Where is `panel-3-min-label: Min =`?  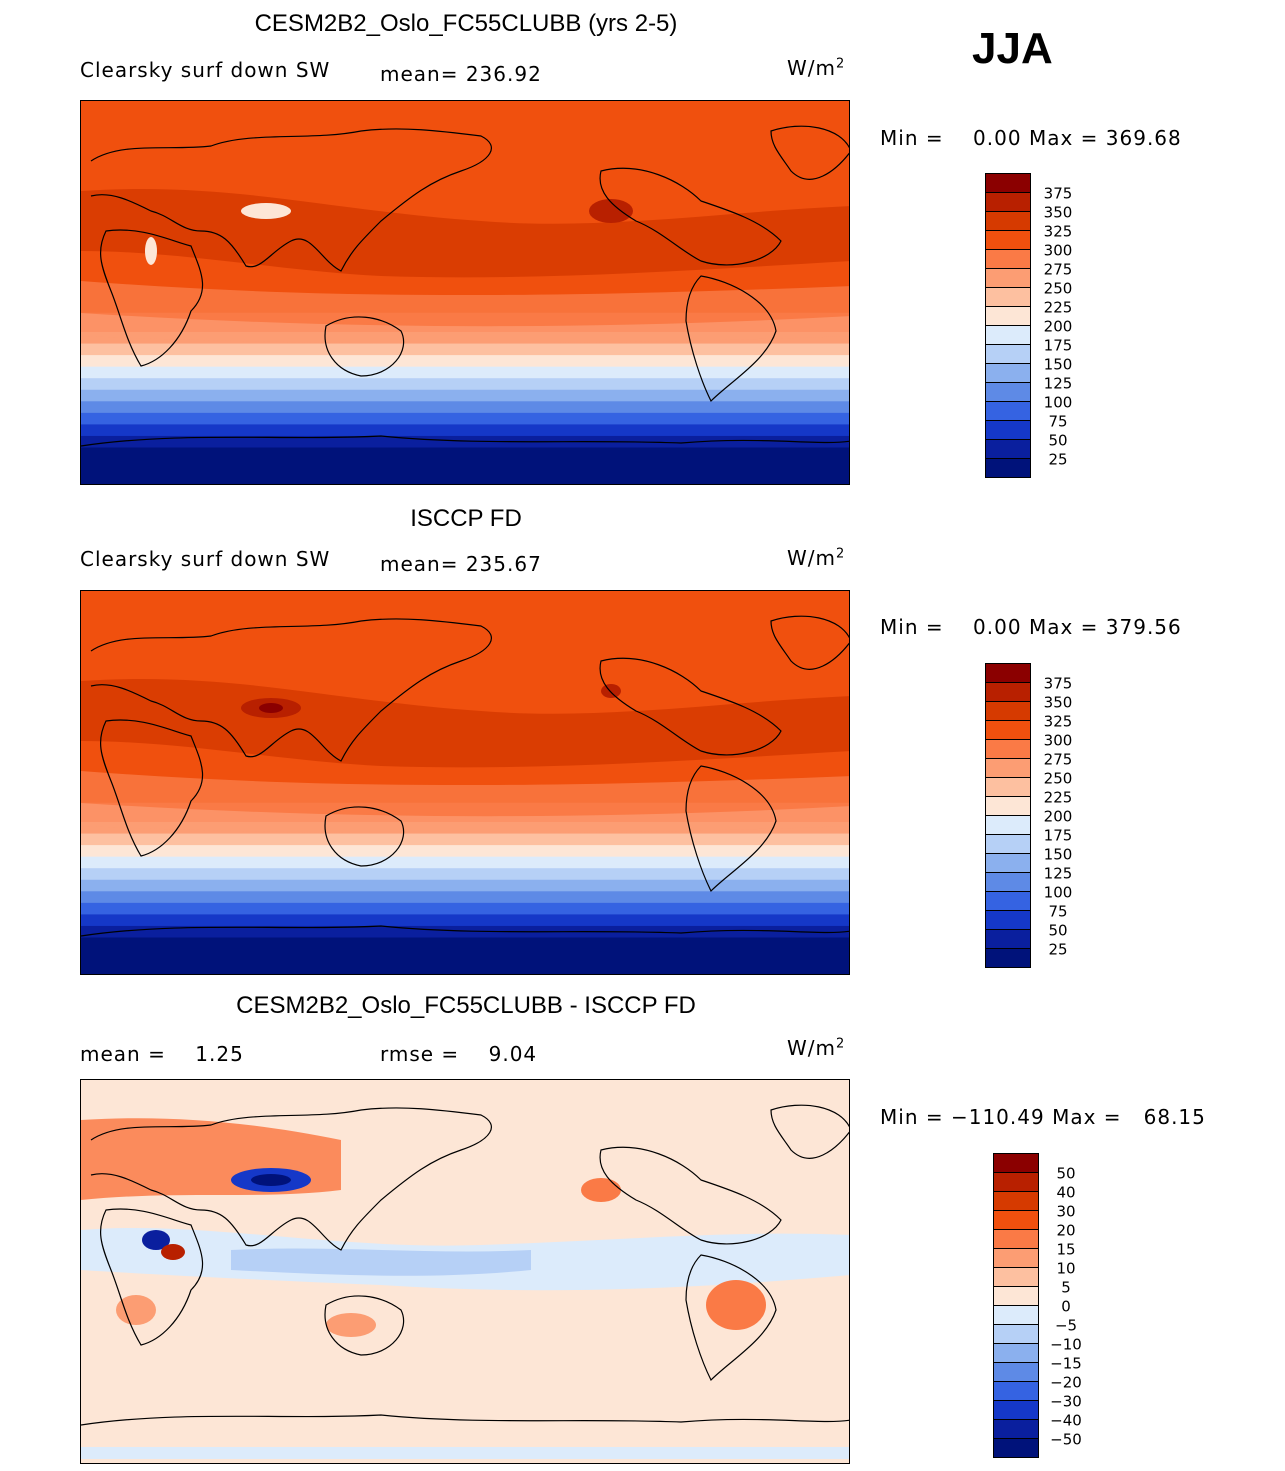 panel-3-min-label: Min = is located at coordinates (912, 1117).